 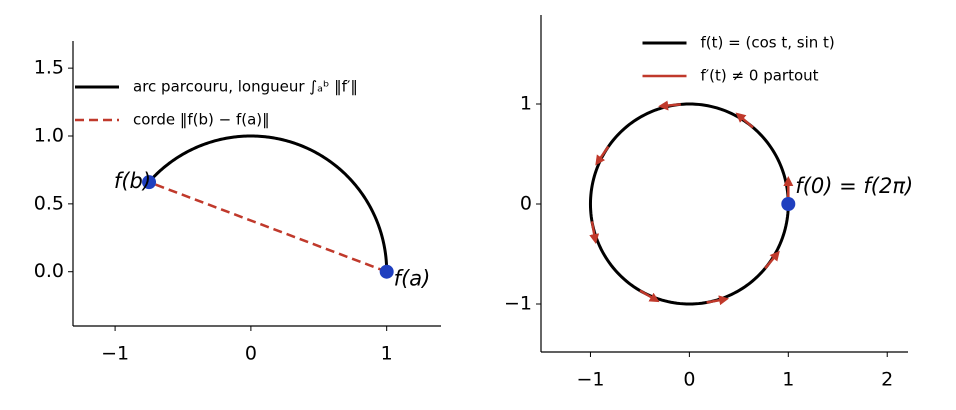 What do you see at coordinates (526, 204) in the screenshot?
I see `y-tick-label: 0` at bounding box center [526, 204].